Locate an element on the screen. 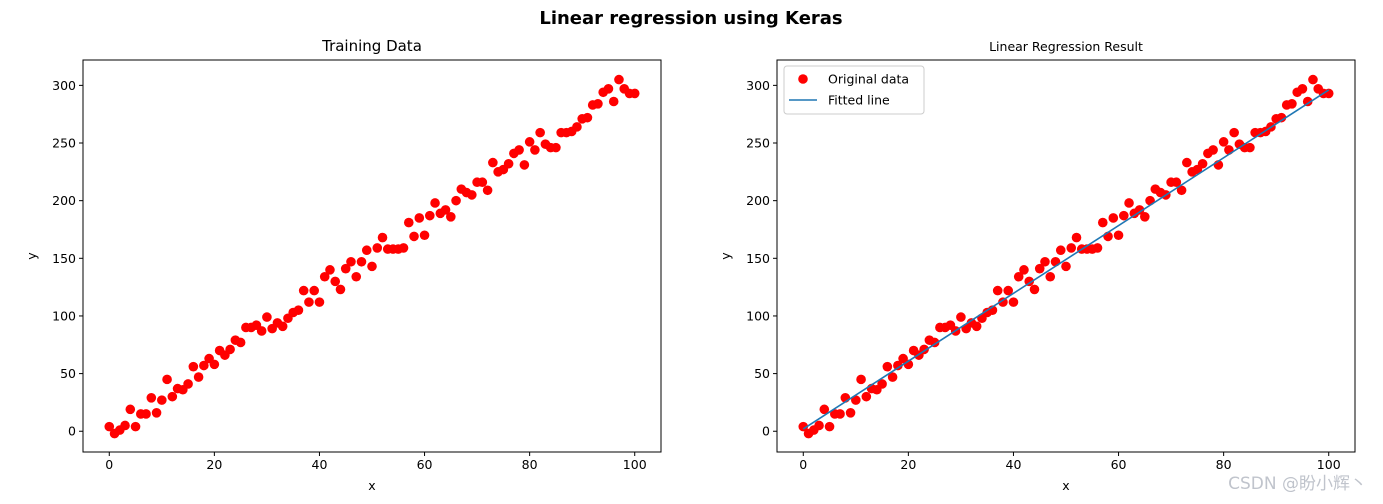 Image resolution: width=1383 pixels, height=504 pixels. y-tick-label: 50 is located at coordinates (68, 373).